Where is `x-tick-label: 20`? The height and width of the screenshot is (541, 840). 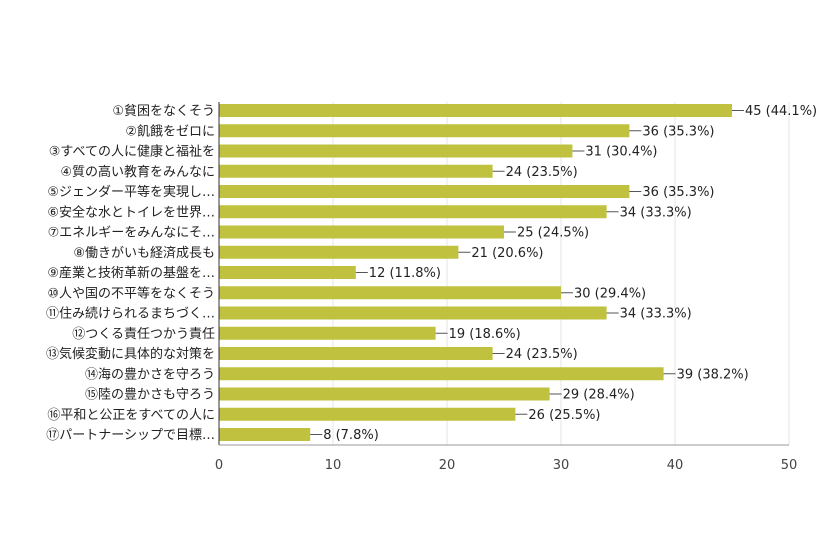
x-tick-label: 20 is located at coordinates (447, 465).